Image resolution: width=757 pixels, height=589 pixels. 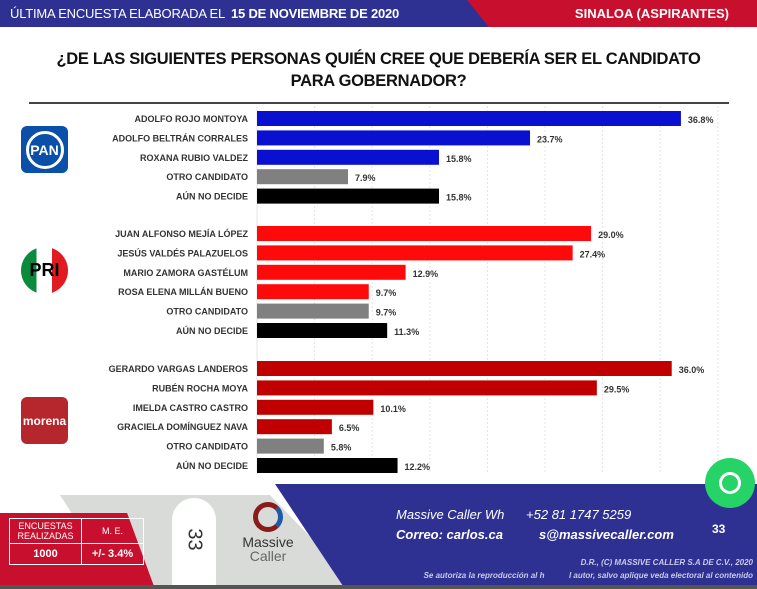 I want to click on date-value: 15 DE NOVIEMBRE DE 2020, so click(x=315, y=13).